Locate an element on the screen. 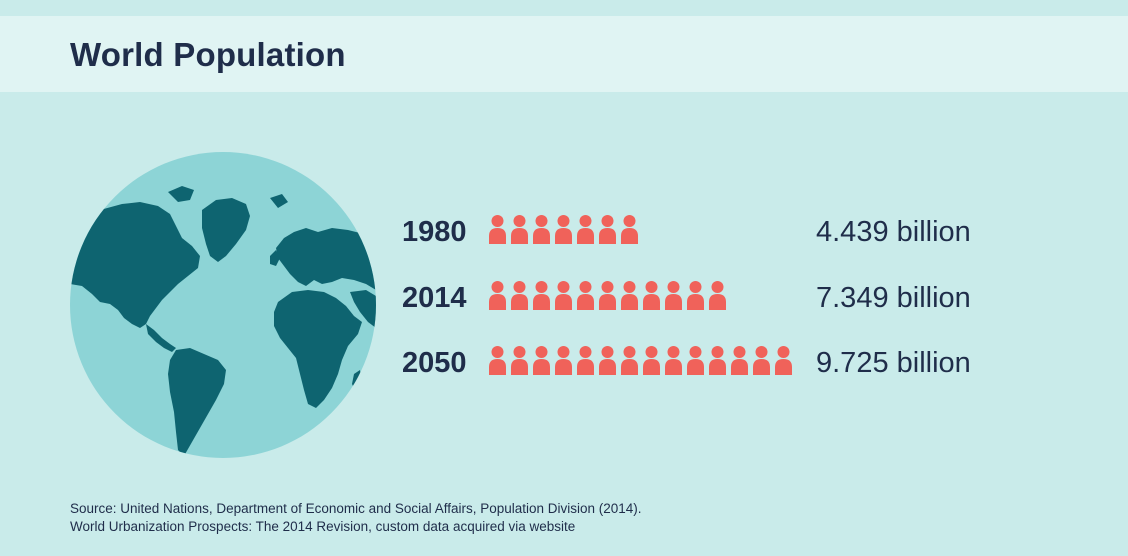 The width and height of the screenshot is (1128, 556). central-america is located at coordinates (161, 338).